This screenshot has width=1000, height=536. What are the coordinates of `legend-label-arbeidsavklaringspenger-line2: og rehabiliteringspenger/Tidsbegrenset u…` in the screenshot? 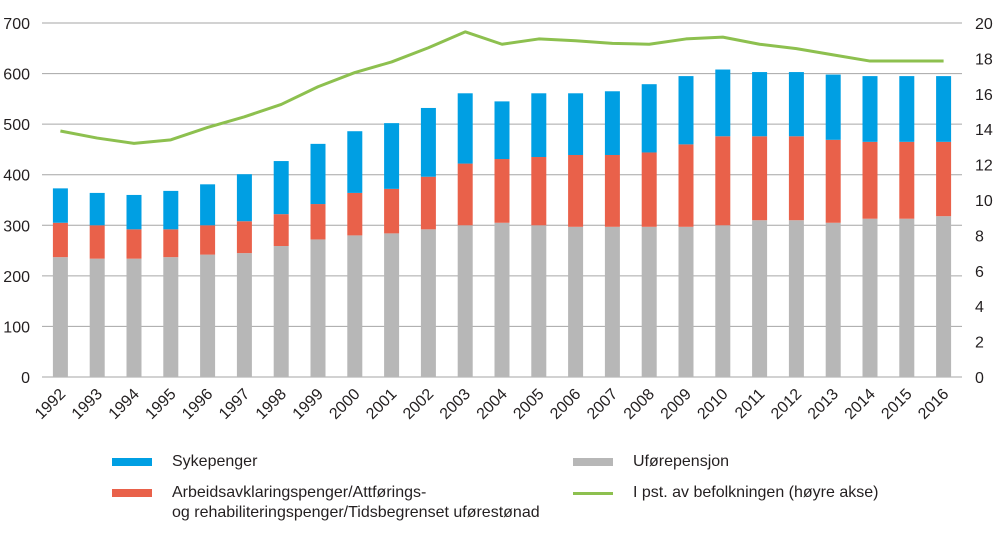 It's located at (356, 512).